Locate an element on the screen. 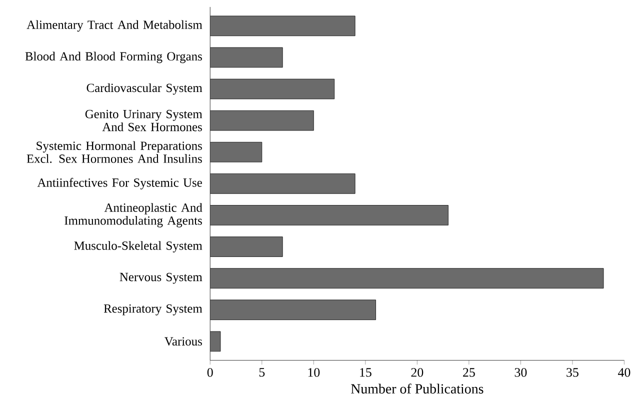 Image resolution: width=634 pixels, height=403 pixels. x-tick-label: 20 is located at coordinates (417, 372).